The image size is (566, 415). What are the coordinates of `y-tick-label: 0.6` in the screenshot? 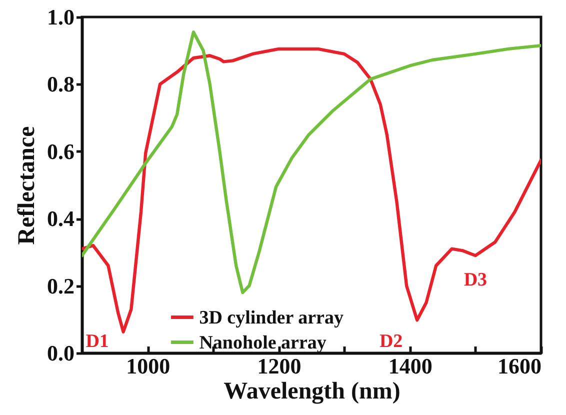 It's located at (60, 151).